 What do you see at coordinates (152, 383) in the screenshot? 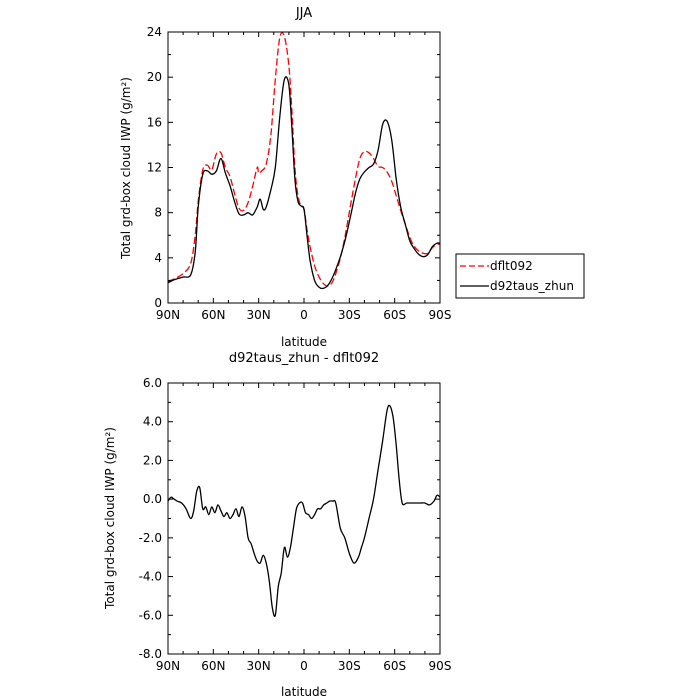
I see `bottom-y-tick-label: 6.0` at bounding box center [152, 383].